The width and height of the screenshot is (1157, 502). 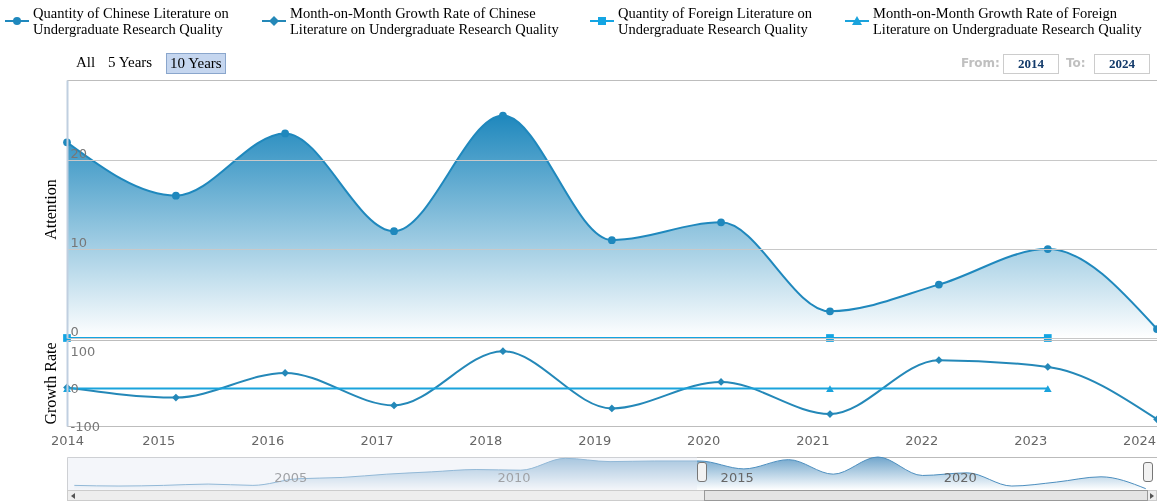 What do you see at coordinates (1007, 21) in the screenshot?
I see `legend-label: Month-on-Month Growth Rate of Foreign Literature on Undergraduate Research Quality` at bounding box center [1007, 21].